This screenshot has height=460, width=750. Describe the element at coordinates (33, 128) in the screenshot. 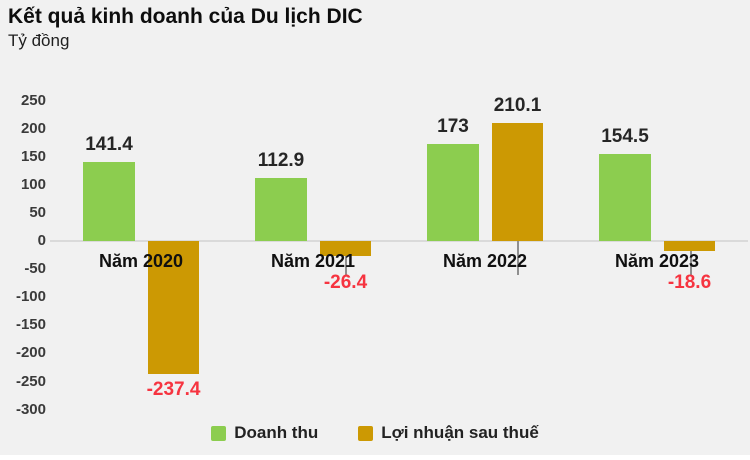

I see `y-axis-label: 200` at that location.